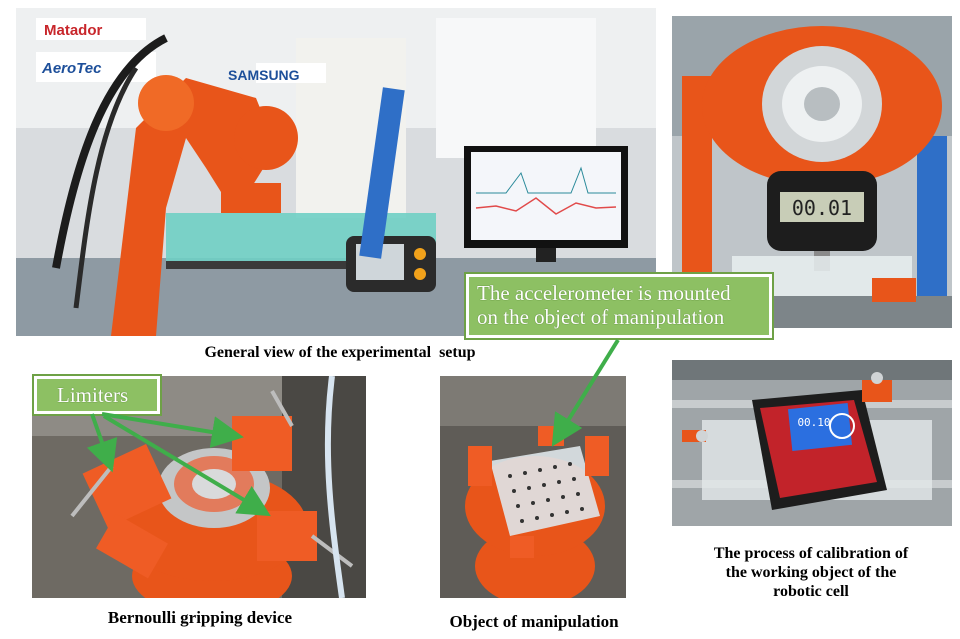 The height and width of the screenshot is (639, 960). Describe the element at coordinates (97, 395) in the screenshot. I see `limiters-callout: Limiters` at that location.